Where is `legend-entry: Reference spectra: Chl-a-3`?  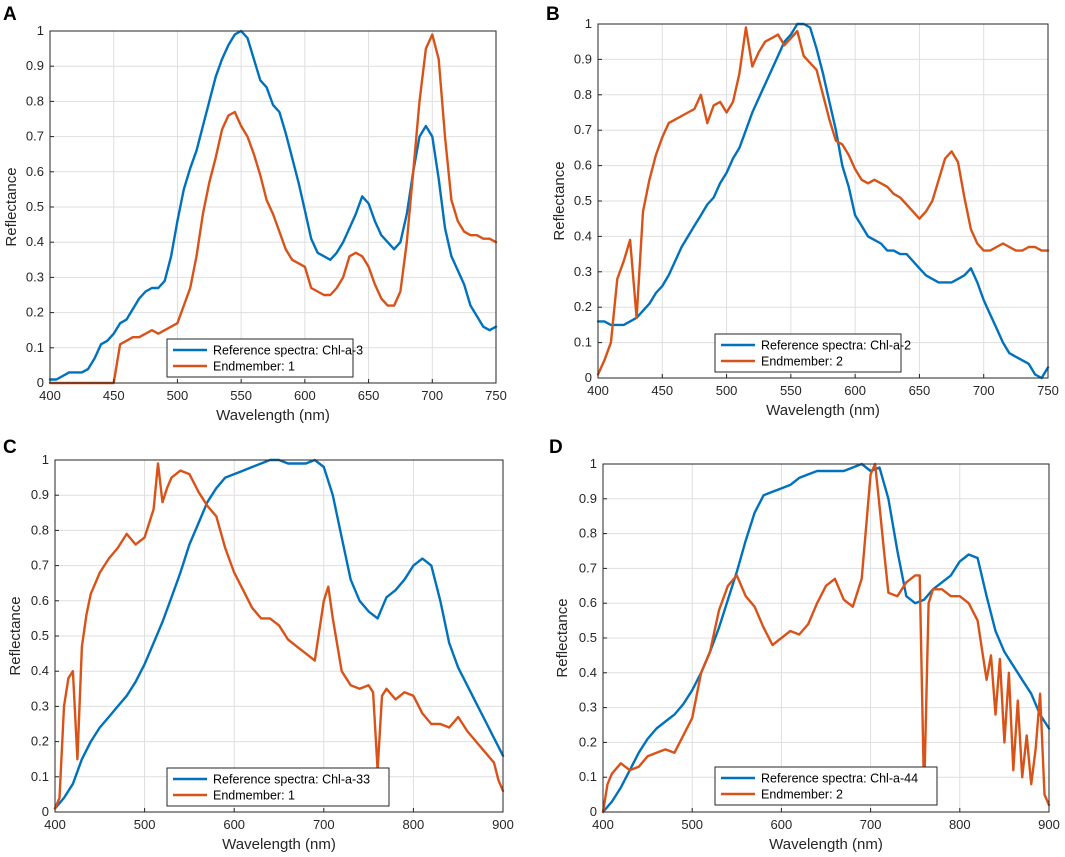 legend-entry: Reference spectra: Chl-a-3 is located at coordinates (288, 351).